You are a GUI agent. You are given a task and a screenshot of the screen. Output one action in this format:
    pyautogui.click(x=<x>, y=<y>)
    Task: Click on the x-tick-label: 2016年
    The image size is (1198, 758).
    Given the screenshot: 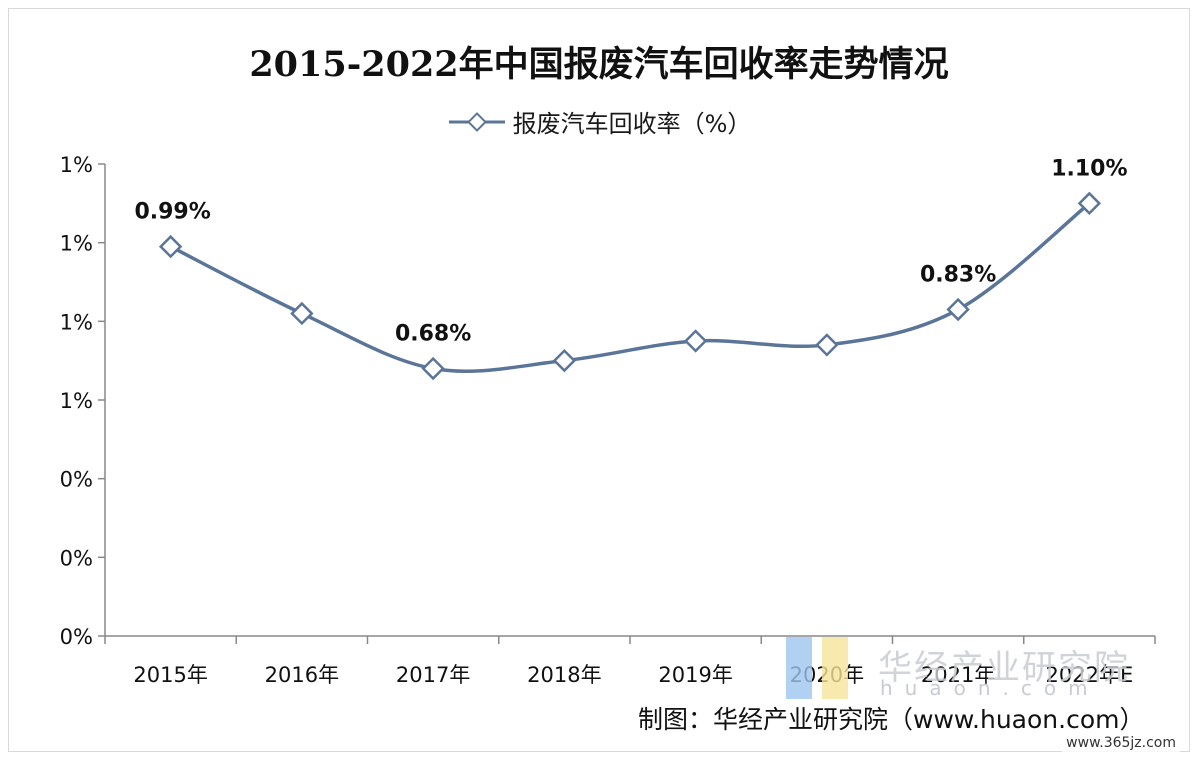 What is the action you would take?
    pyautogui.click(x=302, y=675)
    